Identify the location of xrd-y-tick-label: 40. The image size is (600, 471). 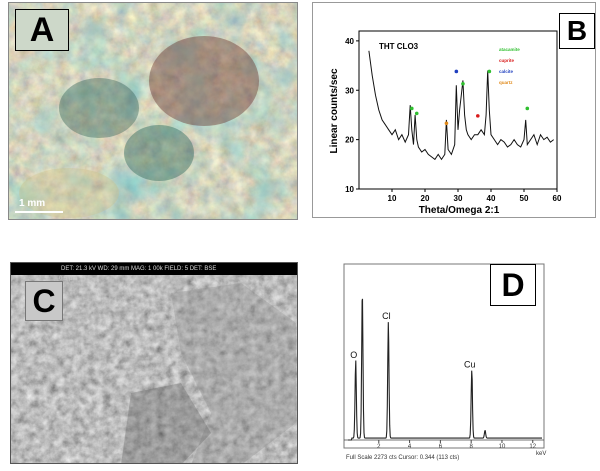
(349, 41).